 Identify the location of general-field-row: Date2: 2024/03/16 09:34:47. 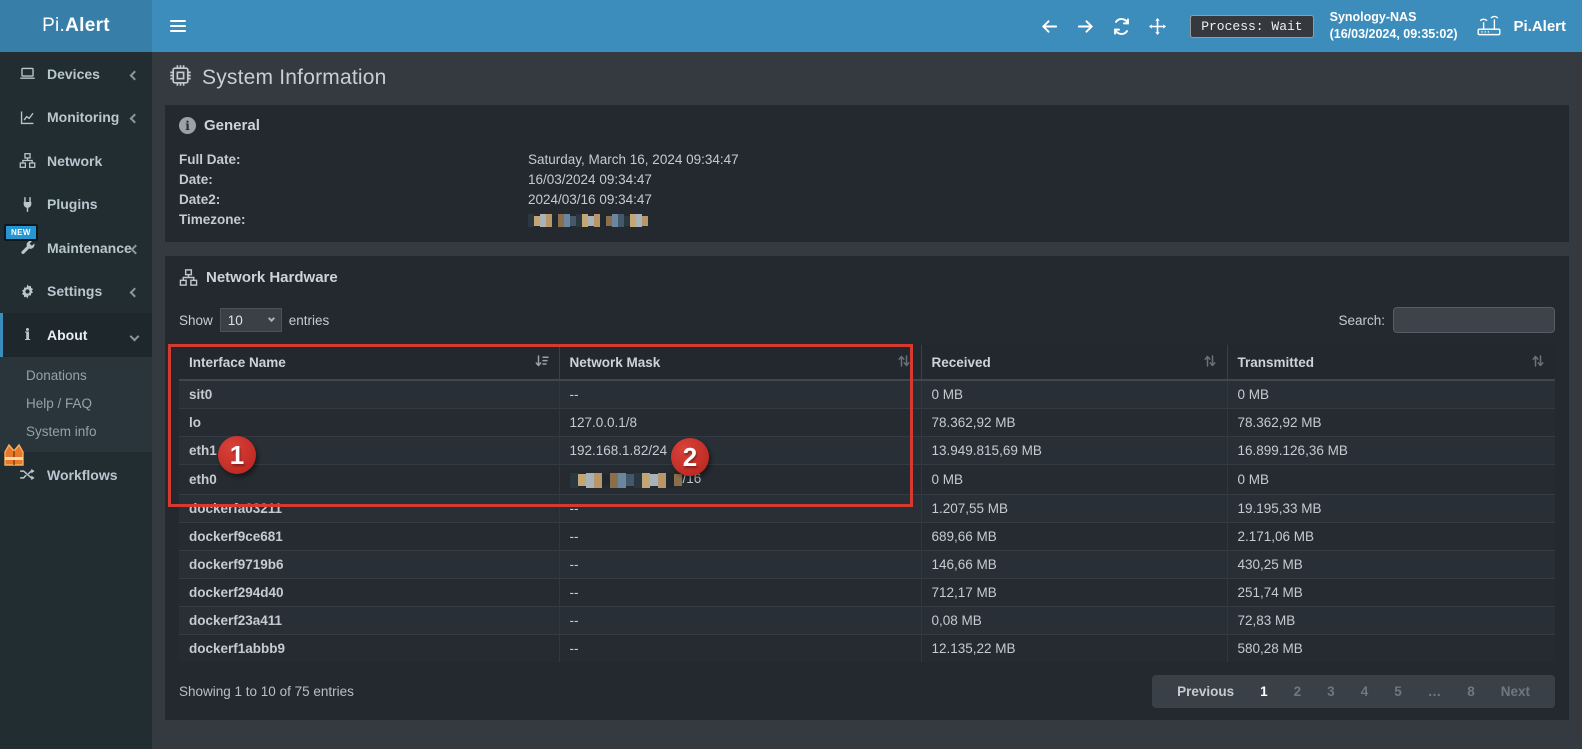
(867, 200).